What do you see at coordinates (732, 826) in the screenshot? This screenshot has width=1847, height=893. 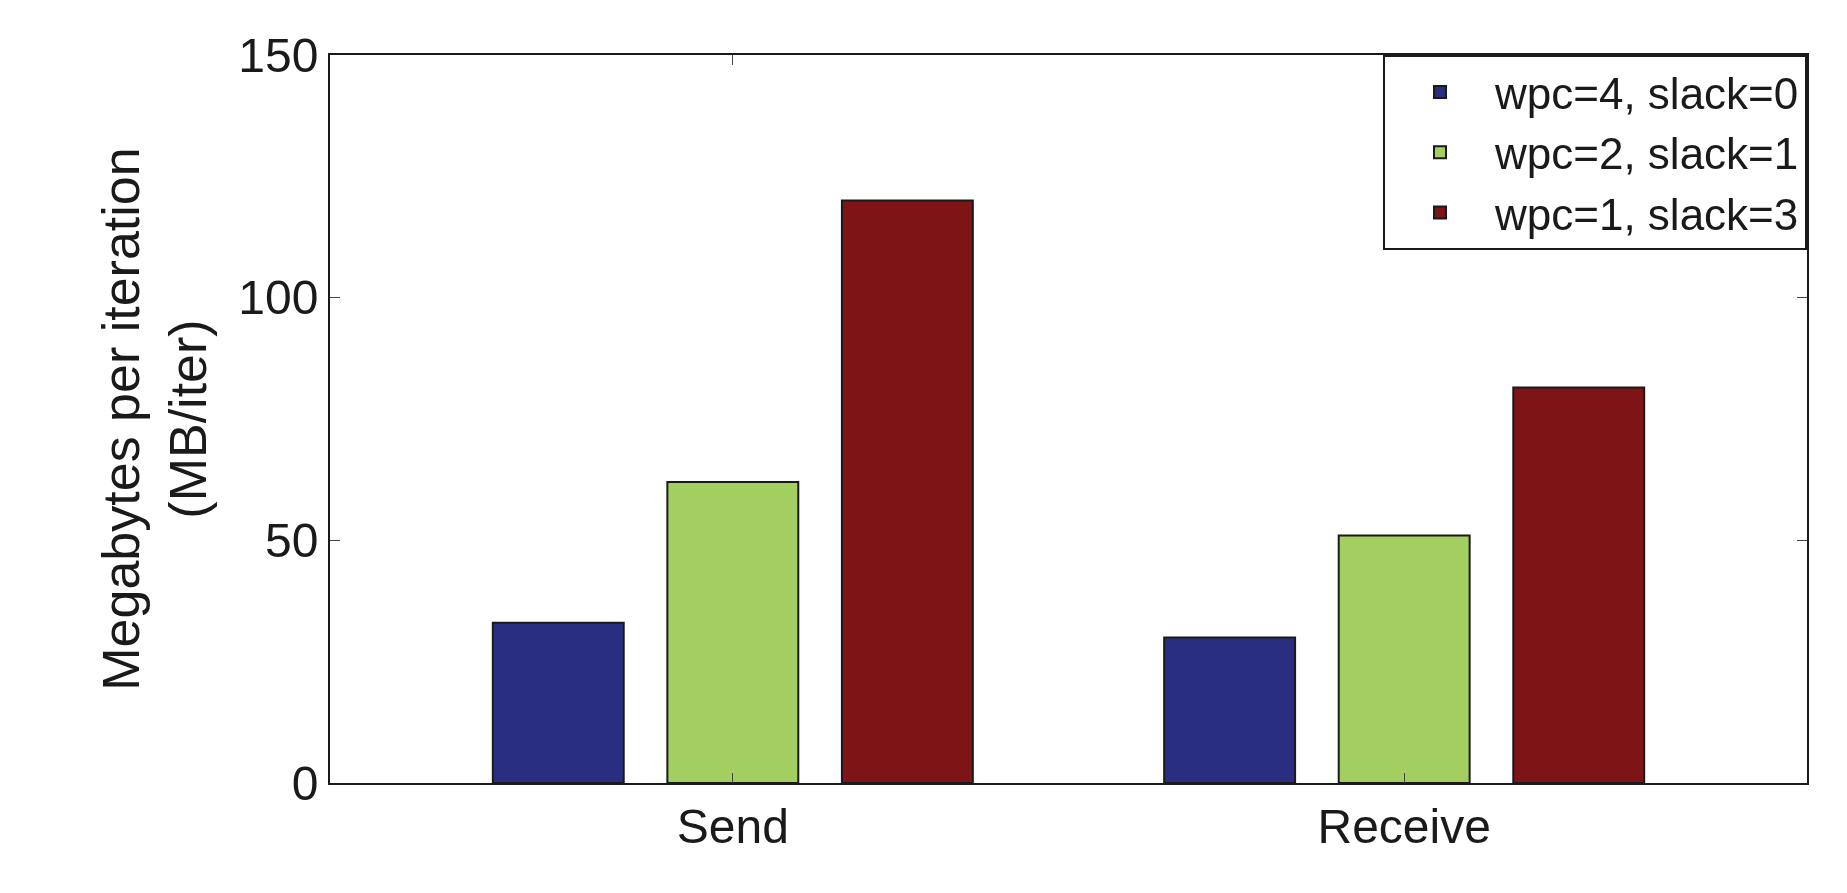 I see `x-tick-label: Send` at bounding box center [732, 826].